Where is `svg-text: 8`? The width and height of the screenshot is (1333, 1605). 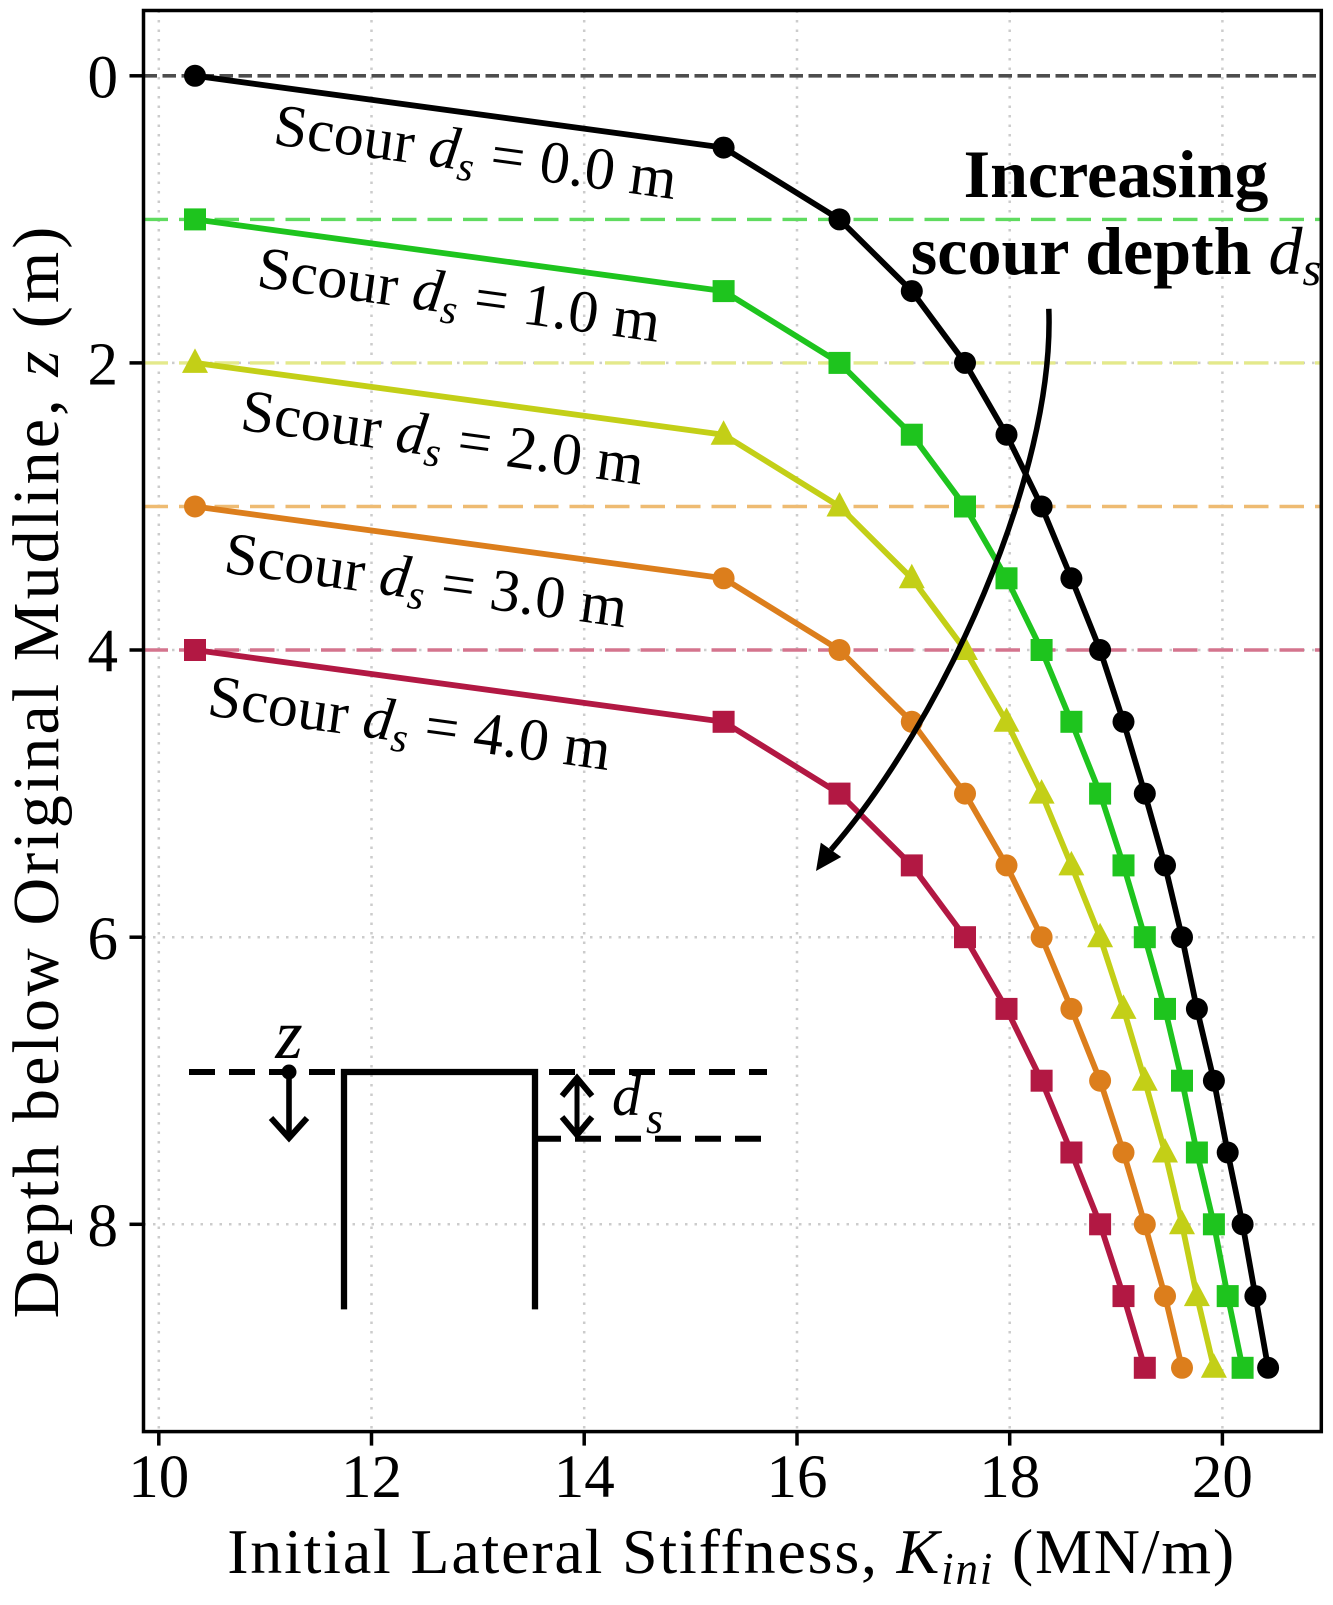 svg-text: 8 is located at coordinates (103, 1226).